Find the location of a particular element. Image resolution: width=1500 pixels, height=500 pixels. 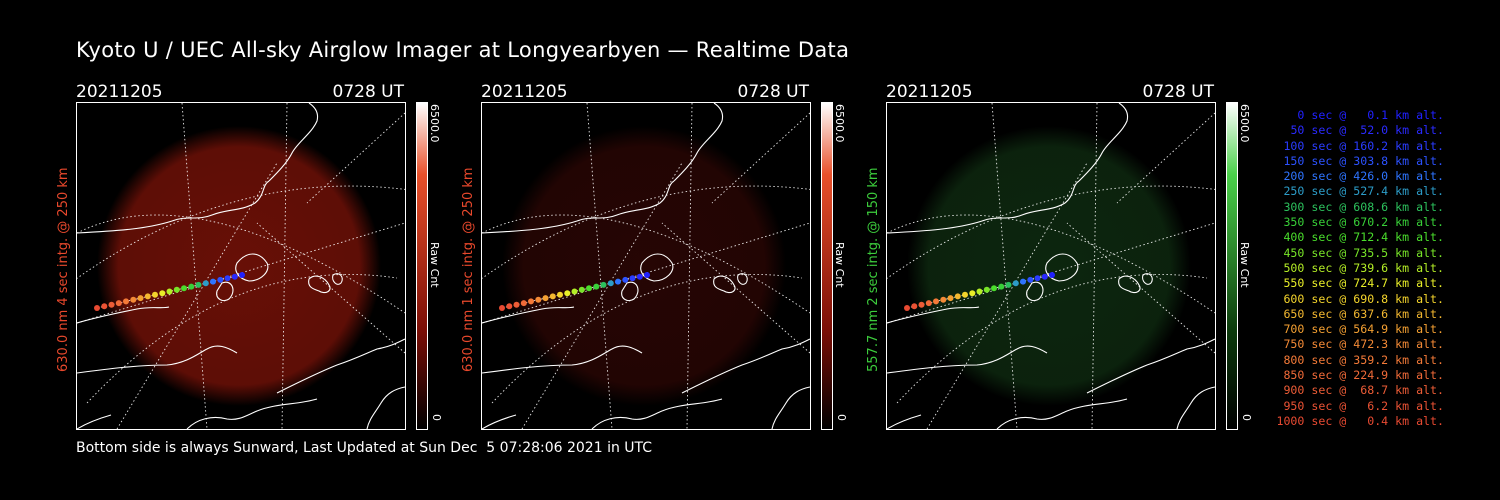

legend-row: 350 sec @ 670.2 km alt. is located at coordinates (1363, 222).